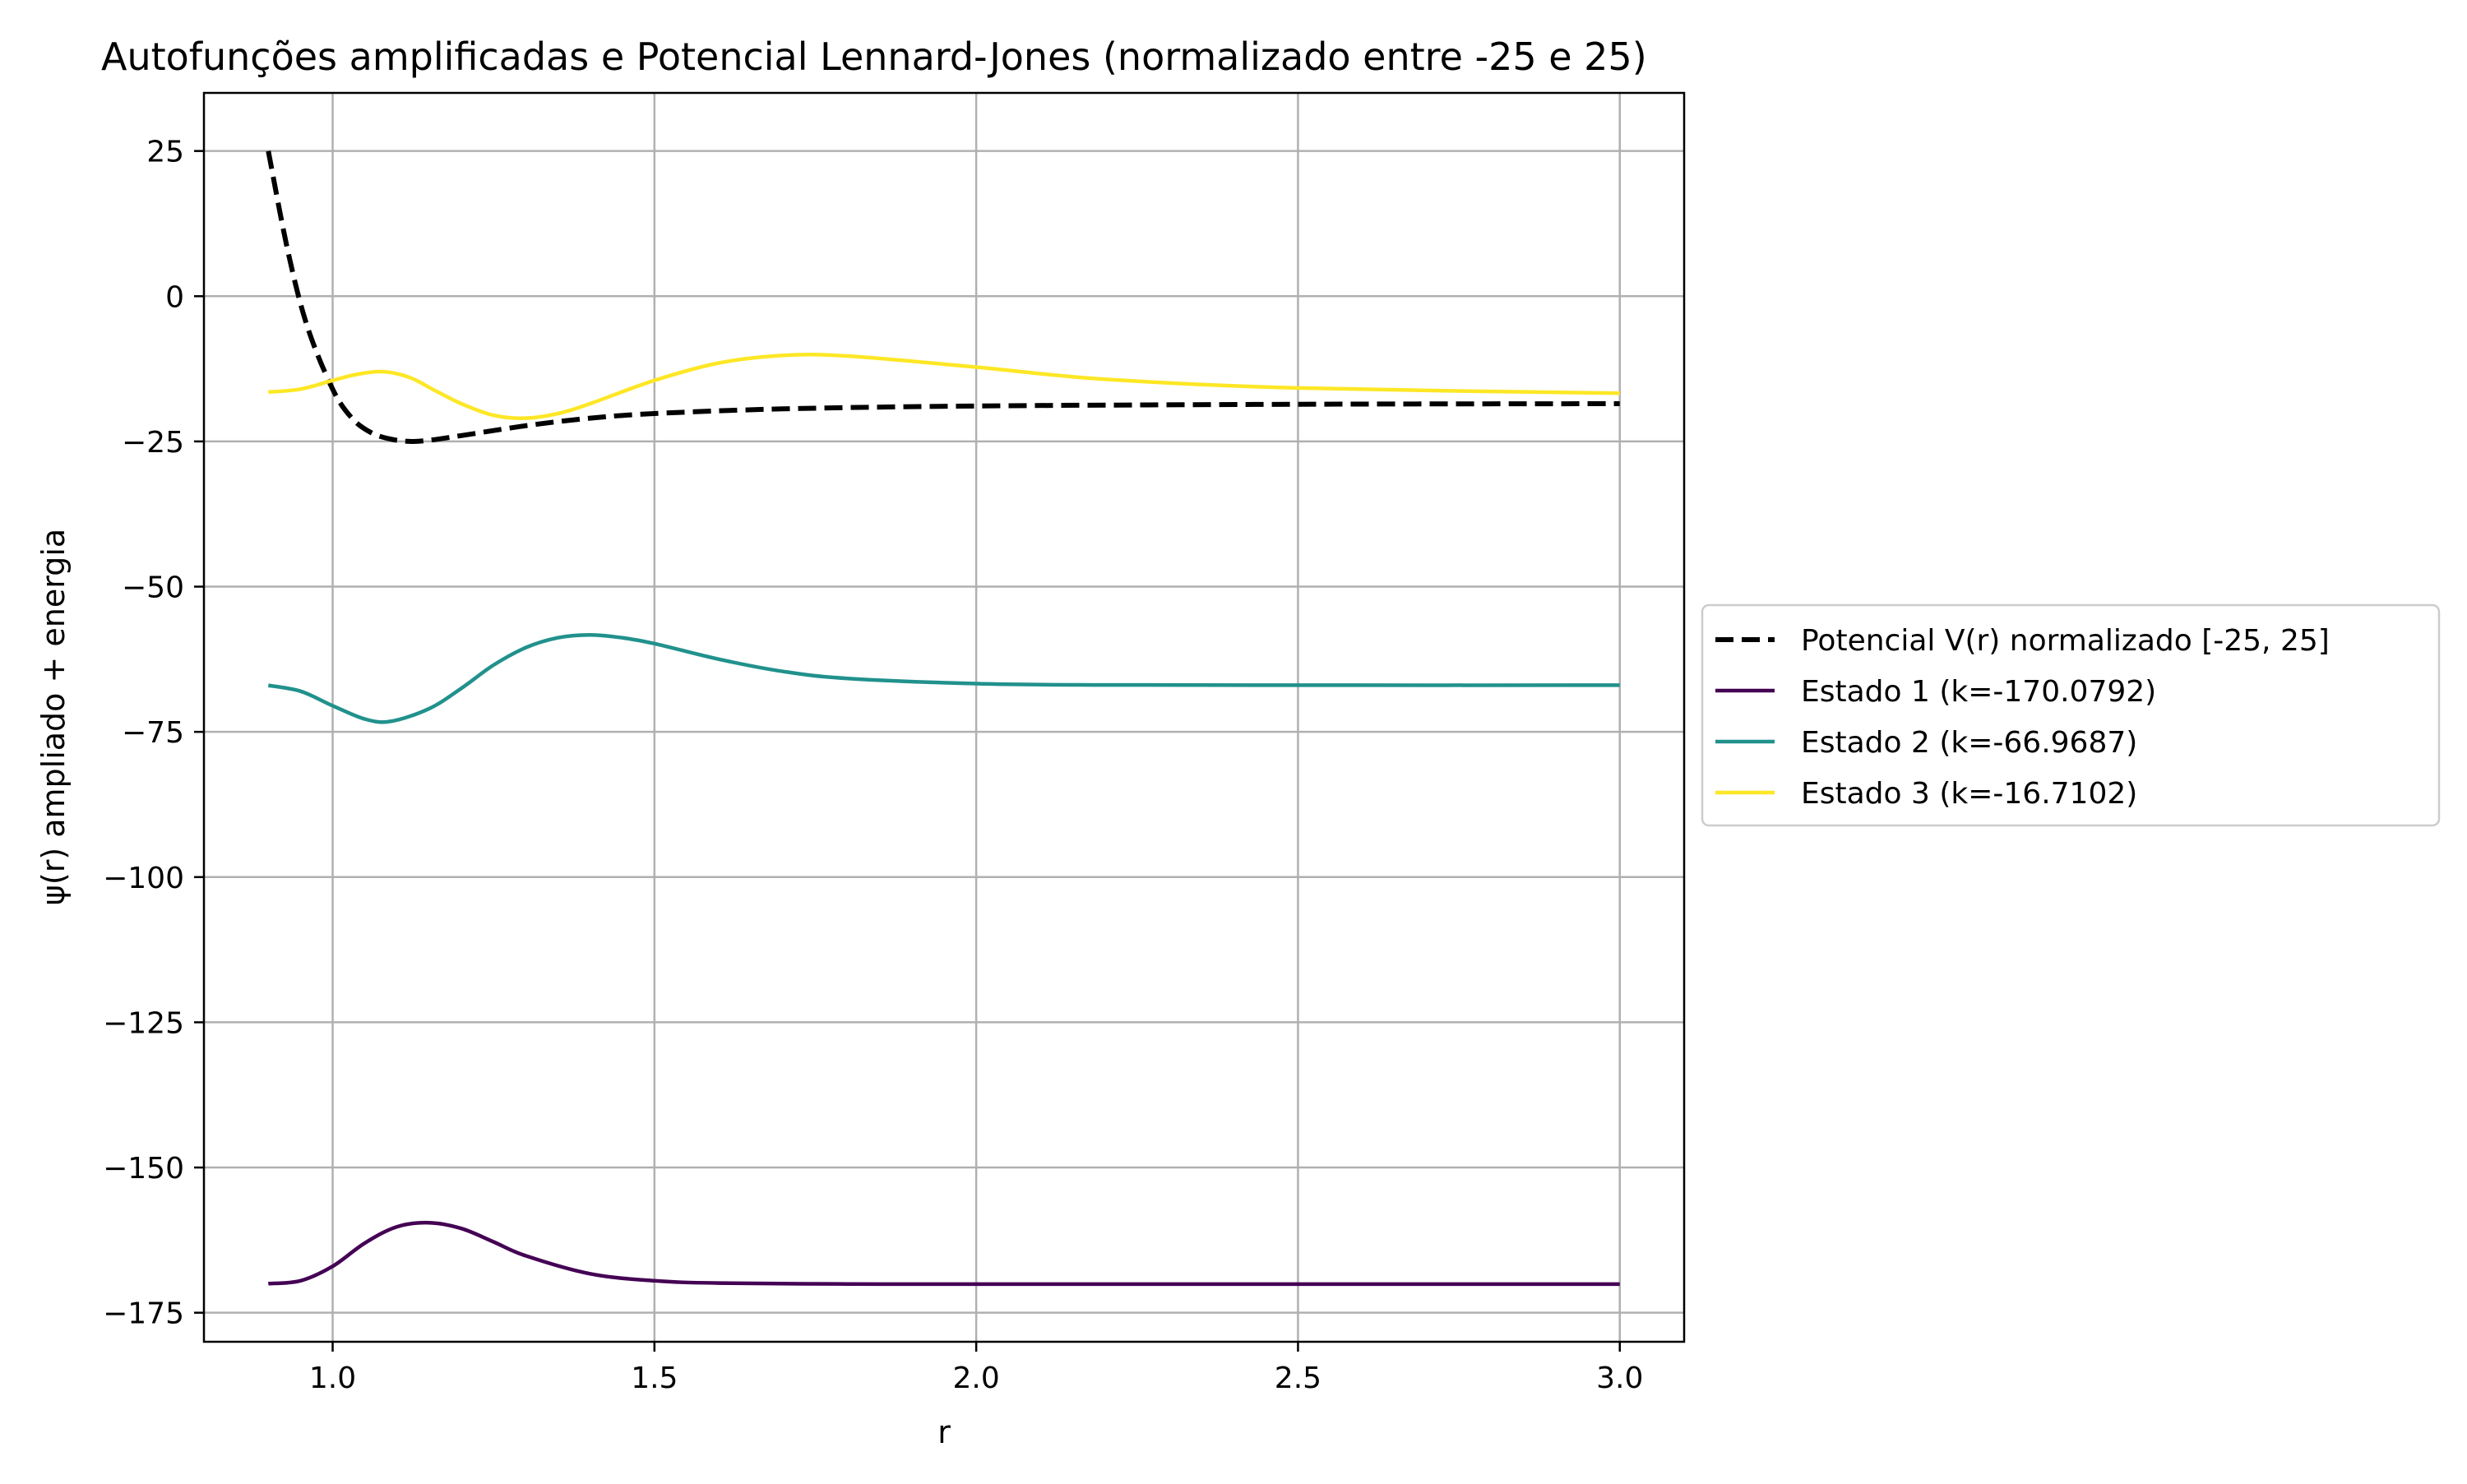 This screenshot has height=1484, width=2467. I want to click on x-tick-label: 3.0, so click(1620, 1378).